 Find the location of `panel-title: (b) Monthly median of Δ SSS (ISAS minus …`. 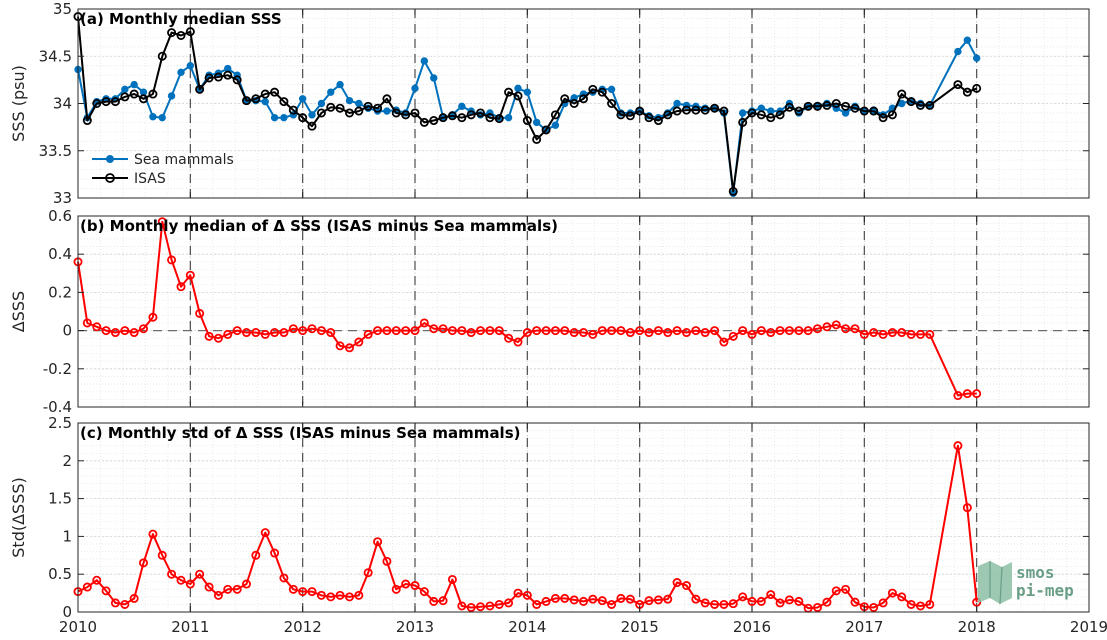

panel-title: (b) Monthly median of Δ SSS (ISAS minus … is located at coordinates (319, 226).